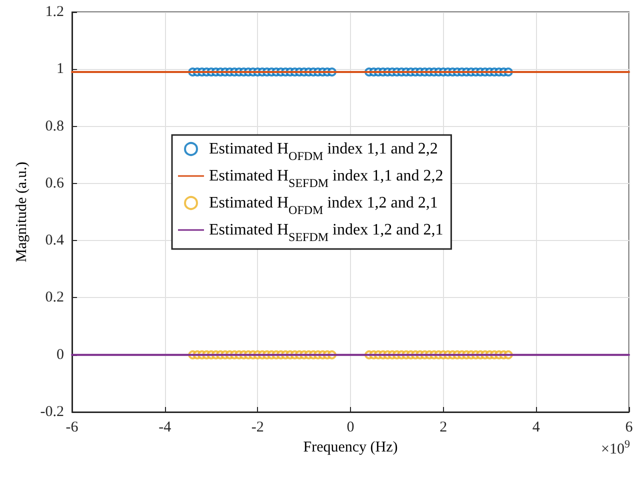 The width and height of the screenshot is (636, 483). Describe the element at coordinates (350, 447) in the screenshot. I see `x-axis-title: Frequency (Hz)` at that location.